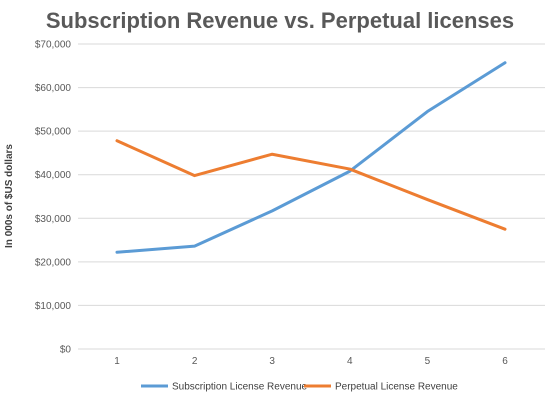 The image size is (560, 412). What do you see at coordinates (53, 45) in the screenshot?
I see `y-tick-label: $70,000` at bounding box center [53, 45].